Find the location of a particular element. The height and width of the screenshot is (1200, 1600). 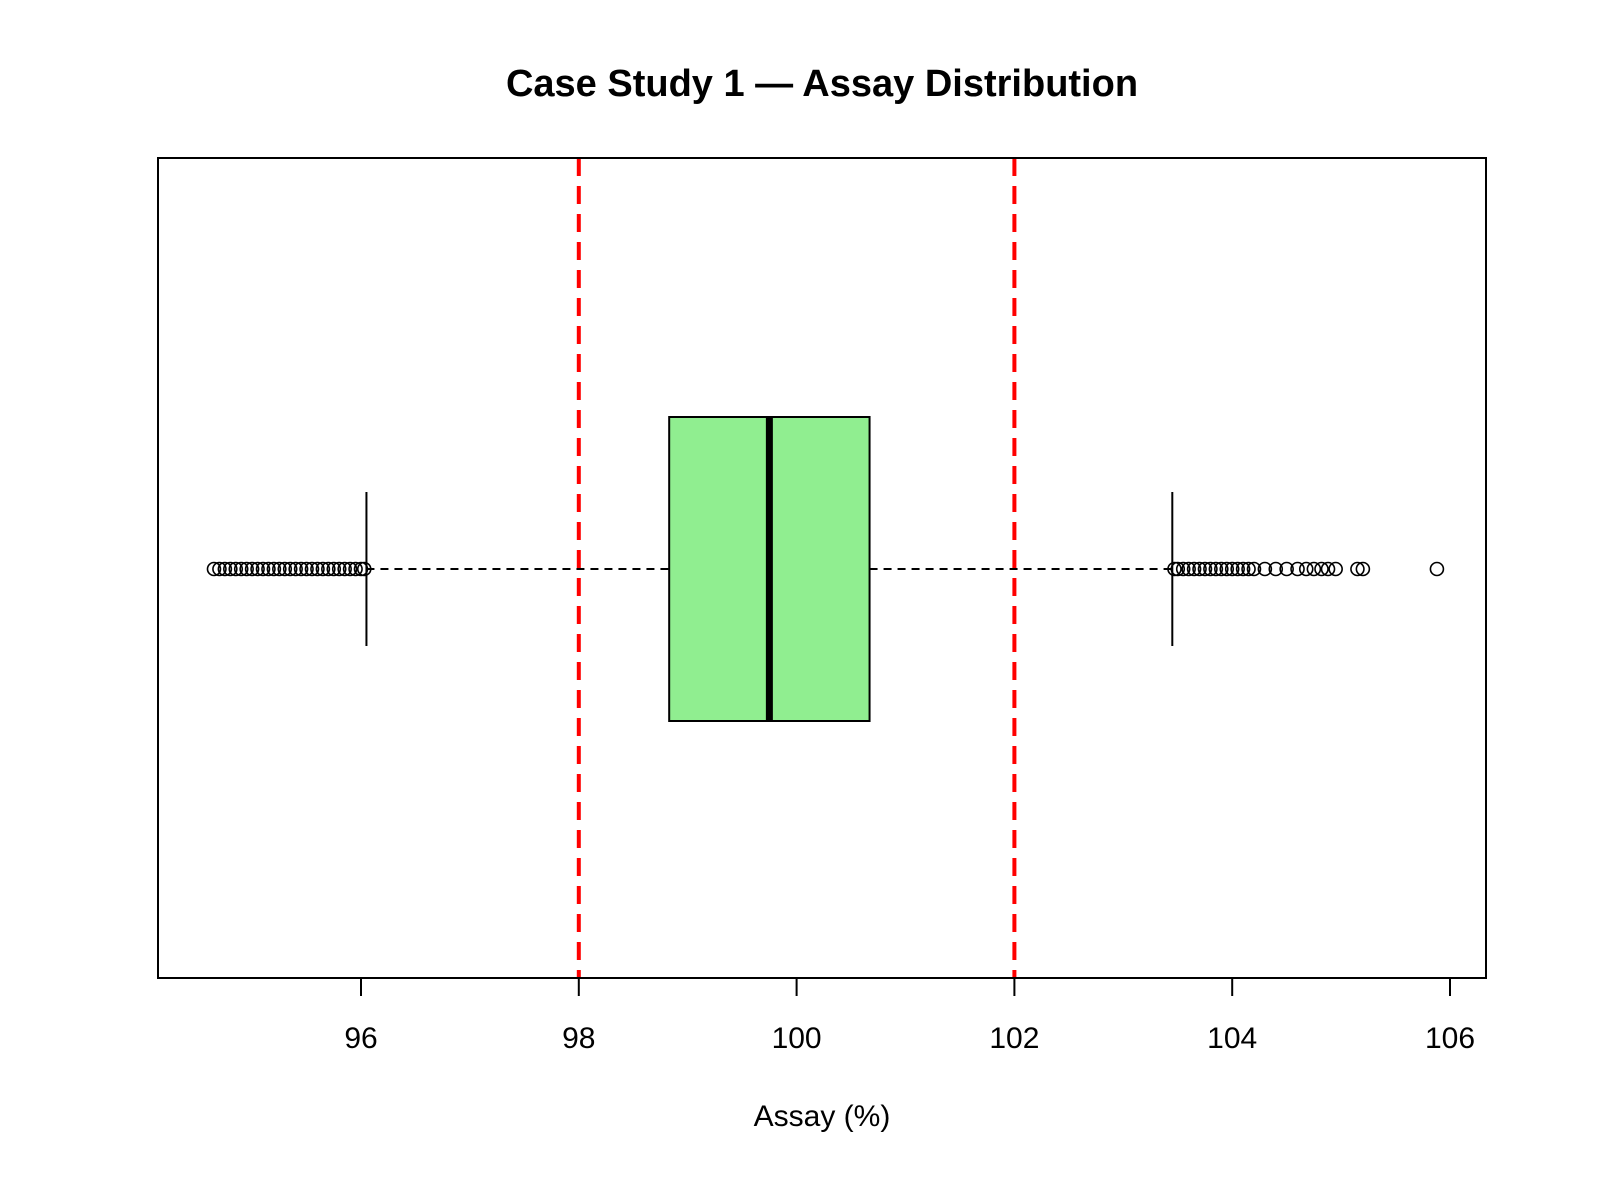

x-tick-label: 104 is located at coordinates (1232, 1038).